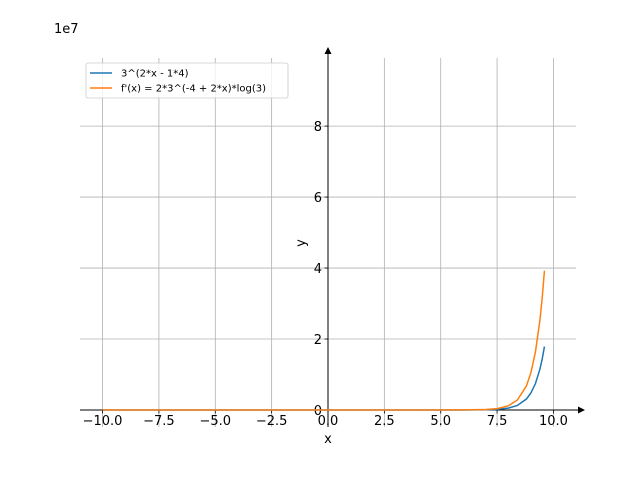 This screenshot has width=640, height=484. I want to click on y-axis-label: y, so click(301, 243).